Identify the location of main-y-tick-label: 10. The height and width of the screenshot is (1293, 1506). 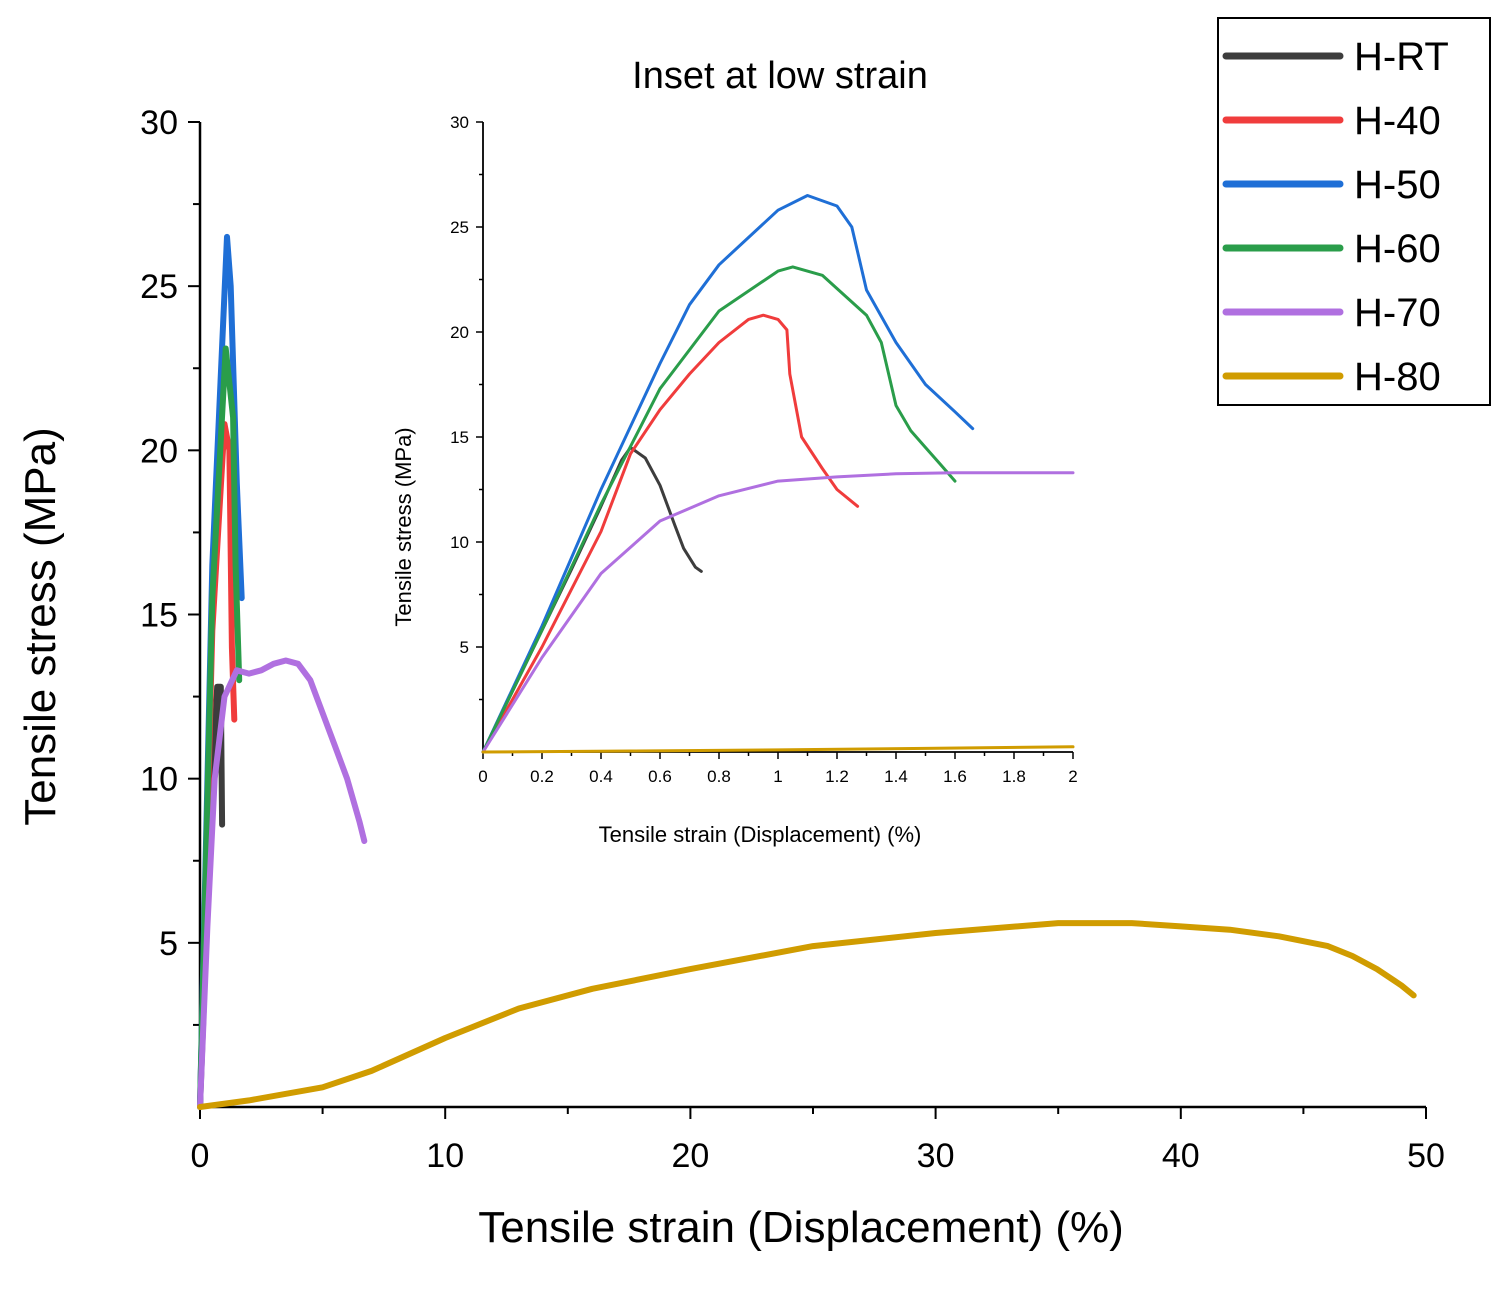
(159, 780).